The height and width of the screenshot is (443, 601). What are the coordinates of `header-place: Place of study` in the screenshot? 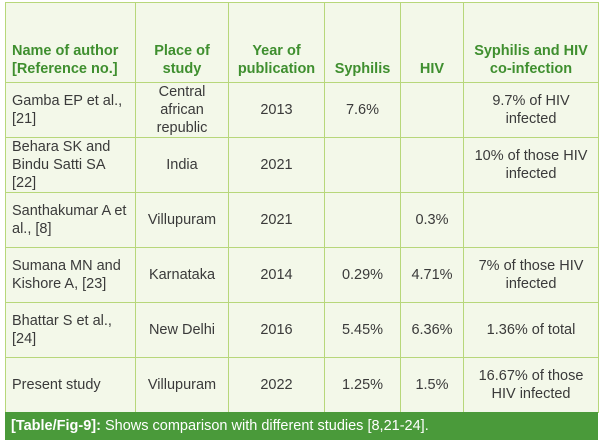 It's located at (182, 42).